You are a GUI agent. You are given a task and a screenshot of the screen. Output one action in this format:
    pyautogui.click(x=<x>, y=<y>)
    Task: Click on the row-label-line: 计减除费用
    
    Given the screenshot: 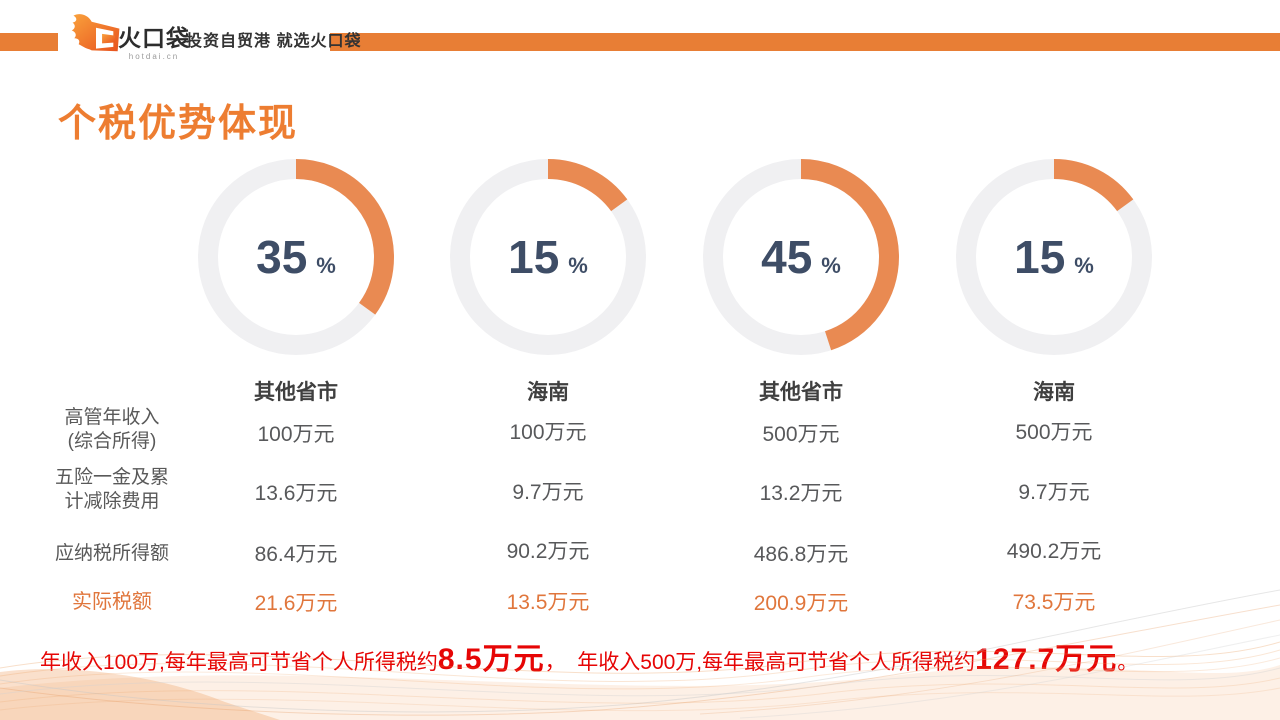 What is the action you would take?
    pyautogui.click(x=112, y=501)
    